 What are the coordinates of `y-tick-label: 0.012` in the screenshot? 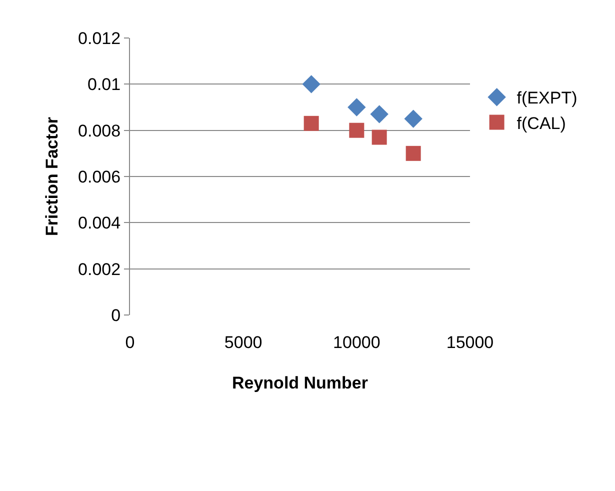 It's located at (99, 38).